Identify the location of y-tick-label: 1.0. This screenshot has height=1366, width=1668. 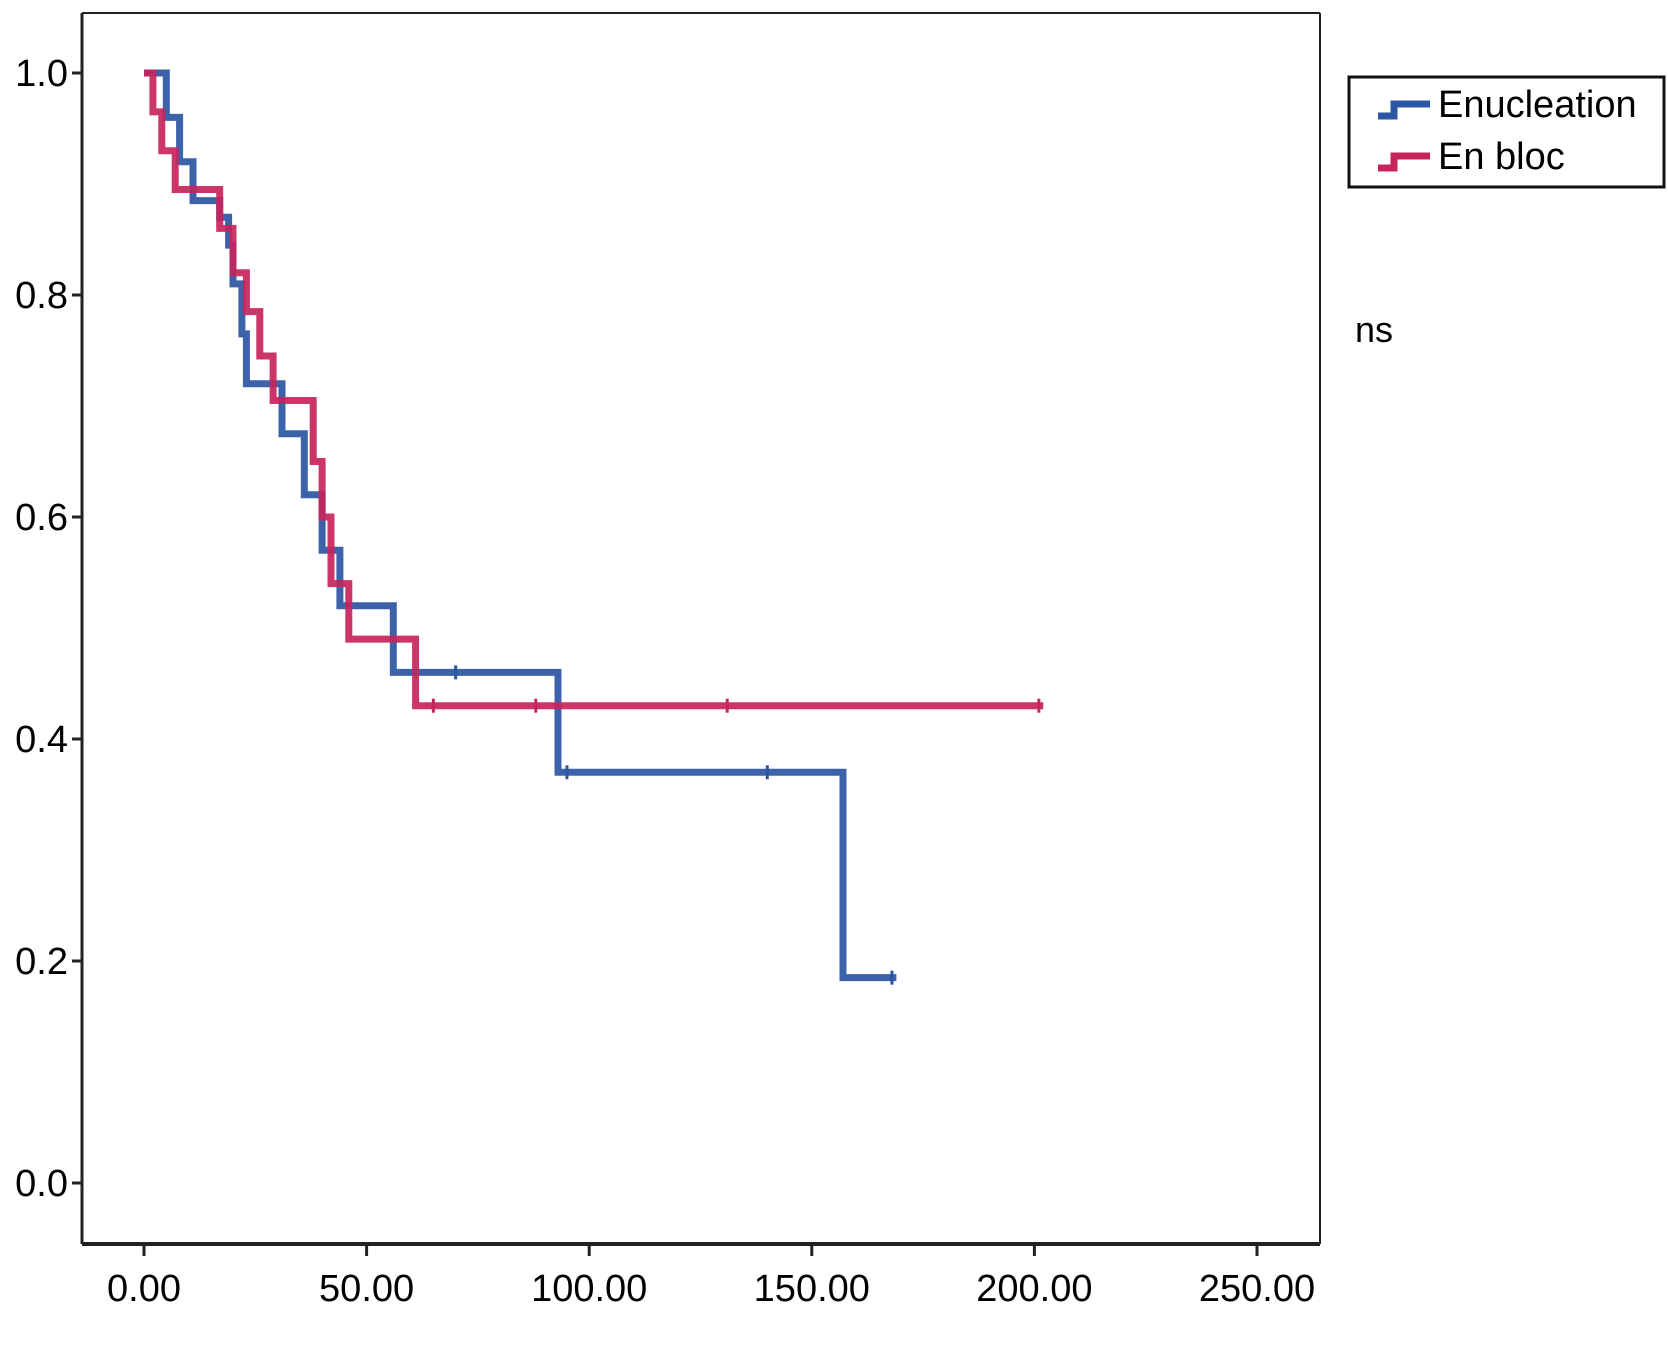
(41, 74).